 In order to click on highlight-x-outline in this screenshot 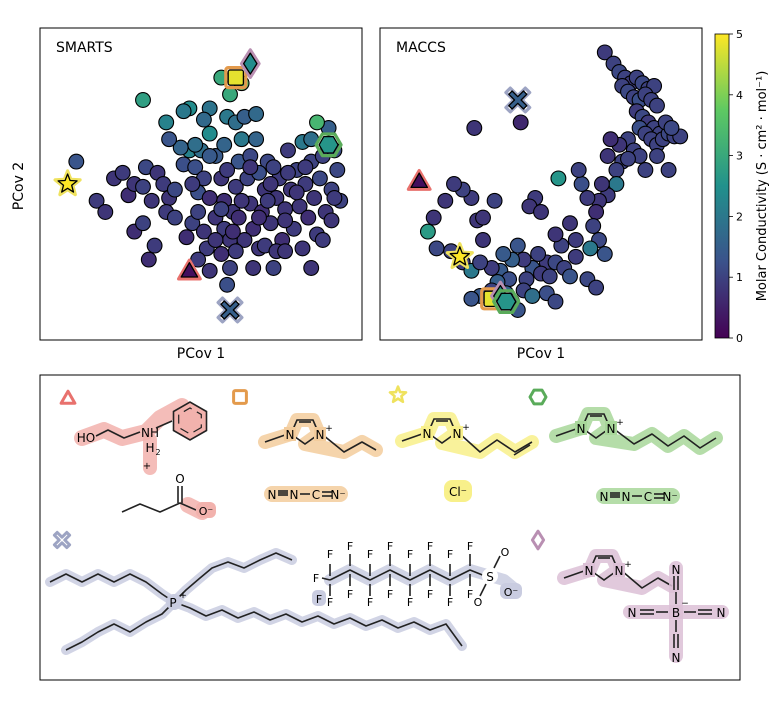, I will do `click(230, 310)`.